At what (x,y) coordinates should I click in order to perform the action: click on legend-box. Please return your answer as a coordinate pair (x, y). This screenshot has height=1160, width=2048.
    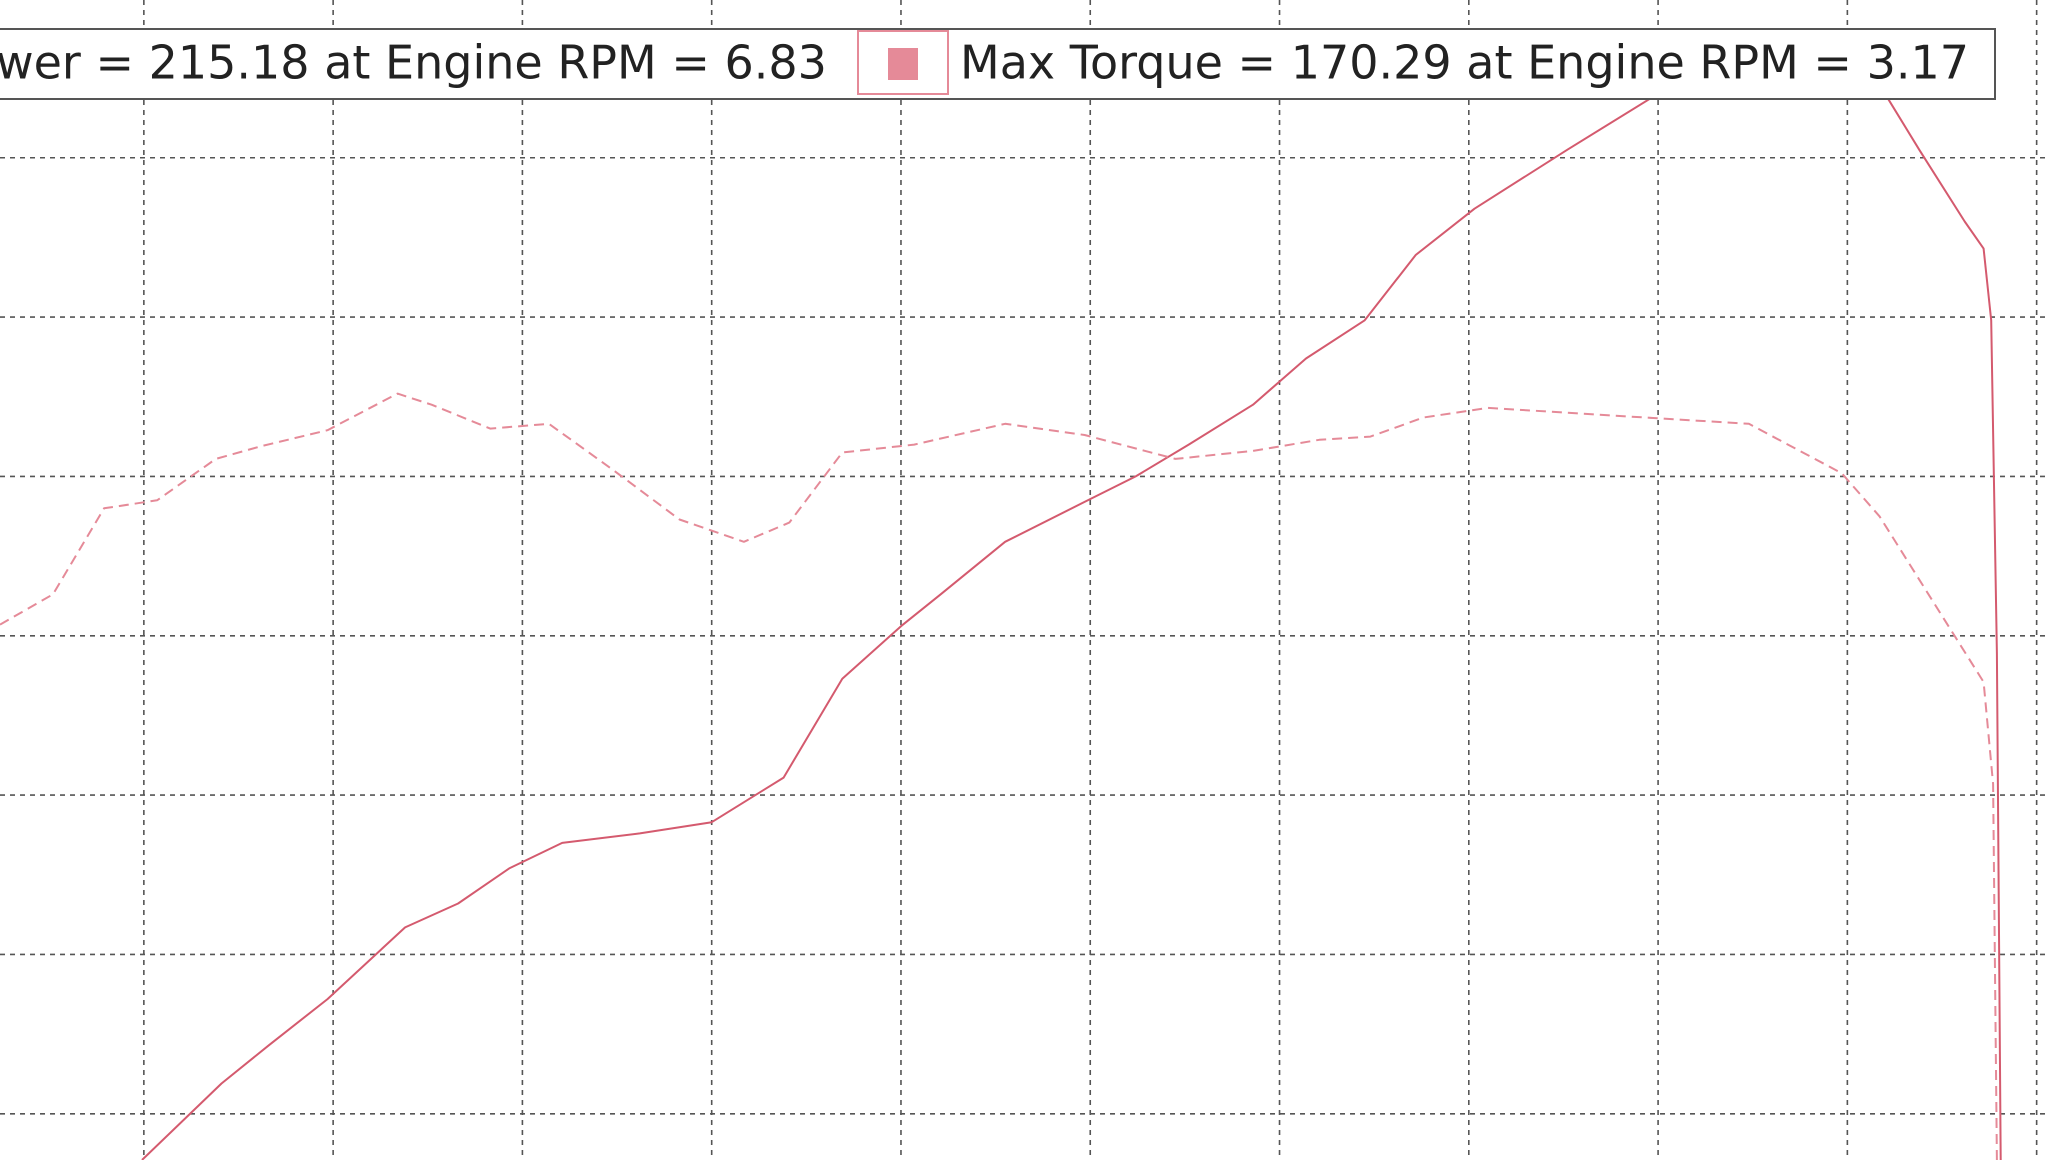
    Looking at the image, I should click on (998, 64).